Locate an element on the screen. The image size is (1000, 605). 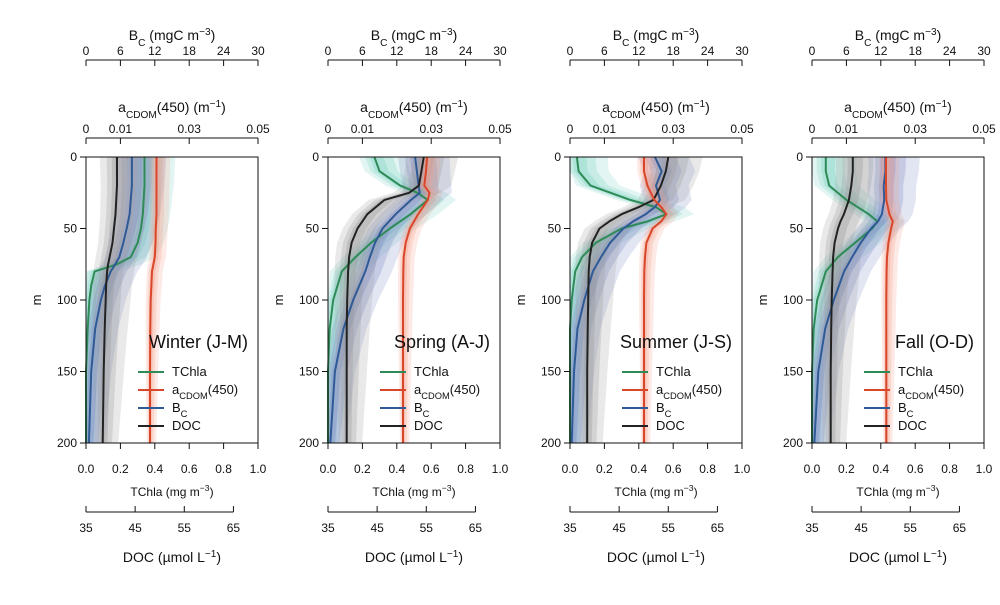
tchla-tick-label: 0.8 is located at coordinates (223, 469).